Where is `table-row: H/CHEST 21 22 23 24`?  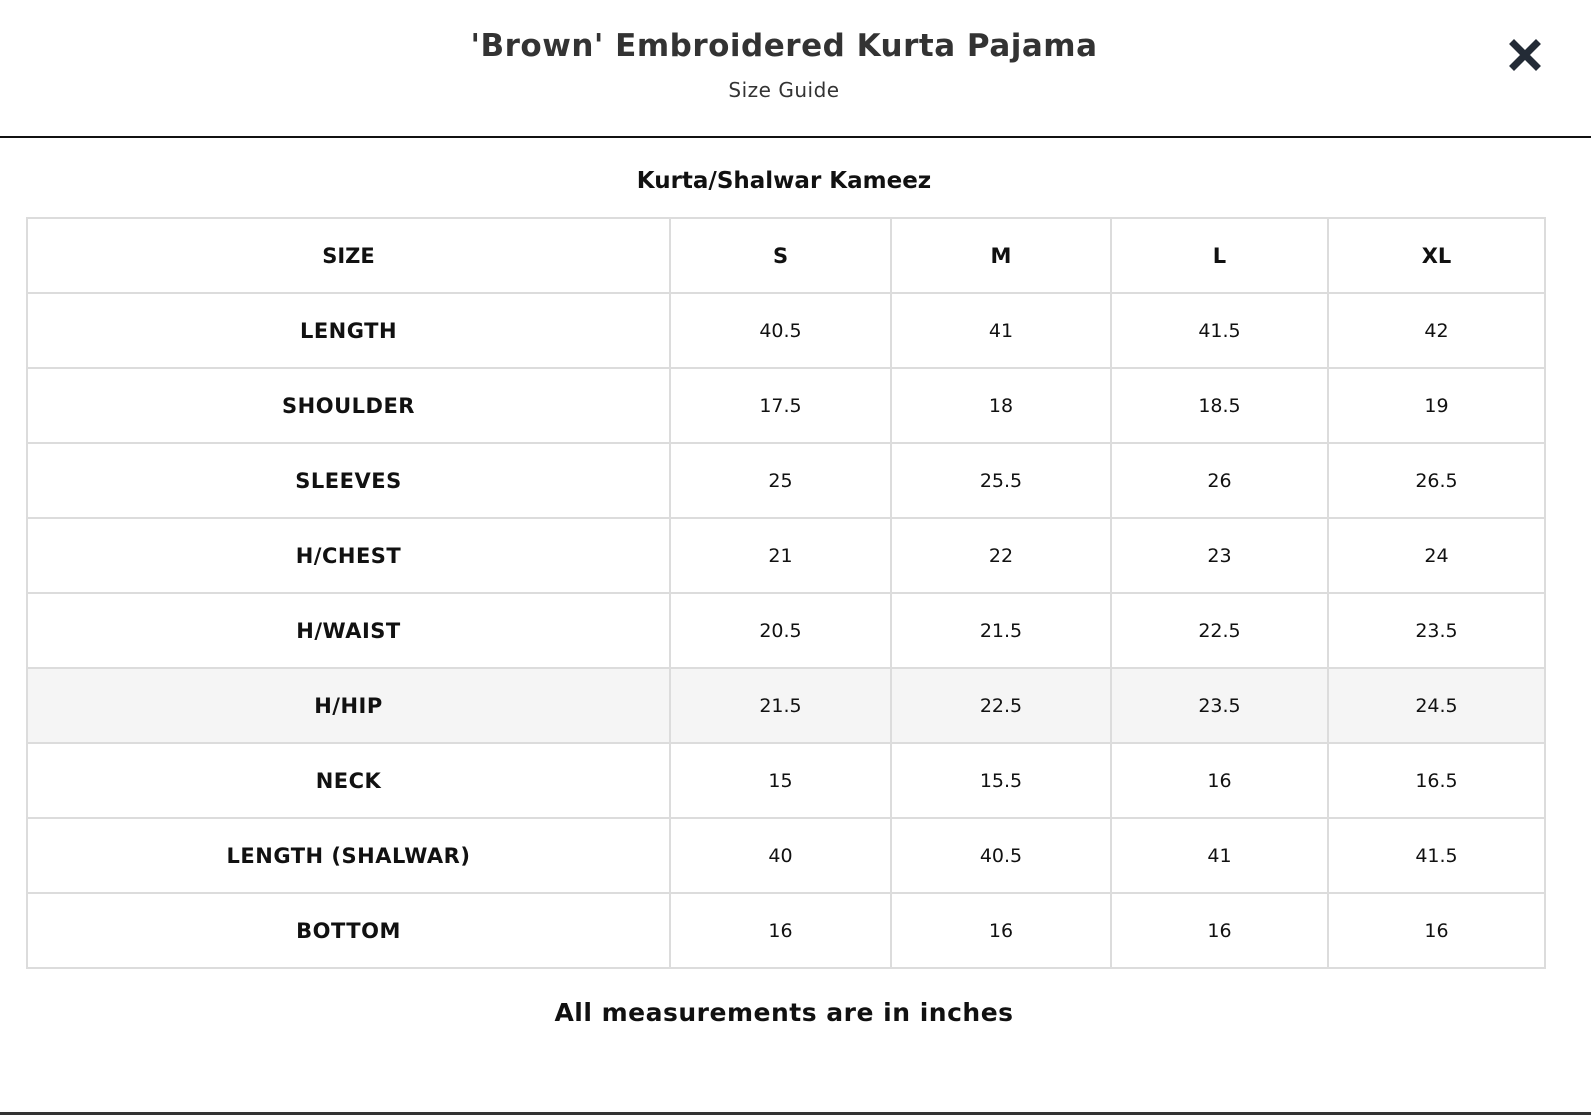
table-row: H/CHEST 21 22 23 24 is located at coordinates (786, 555).